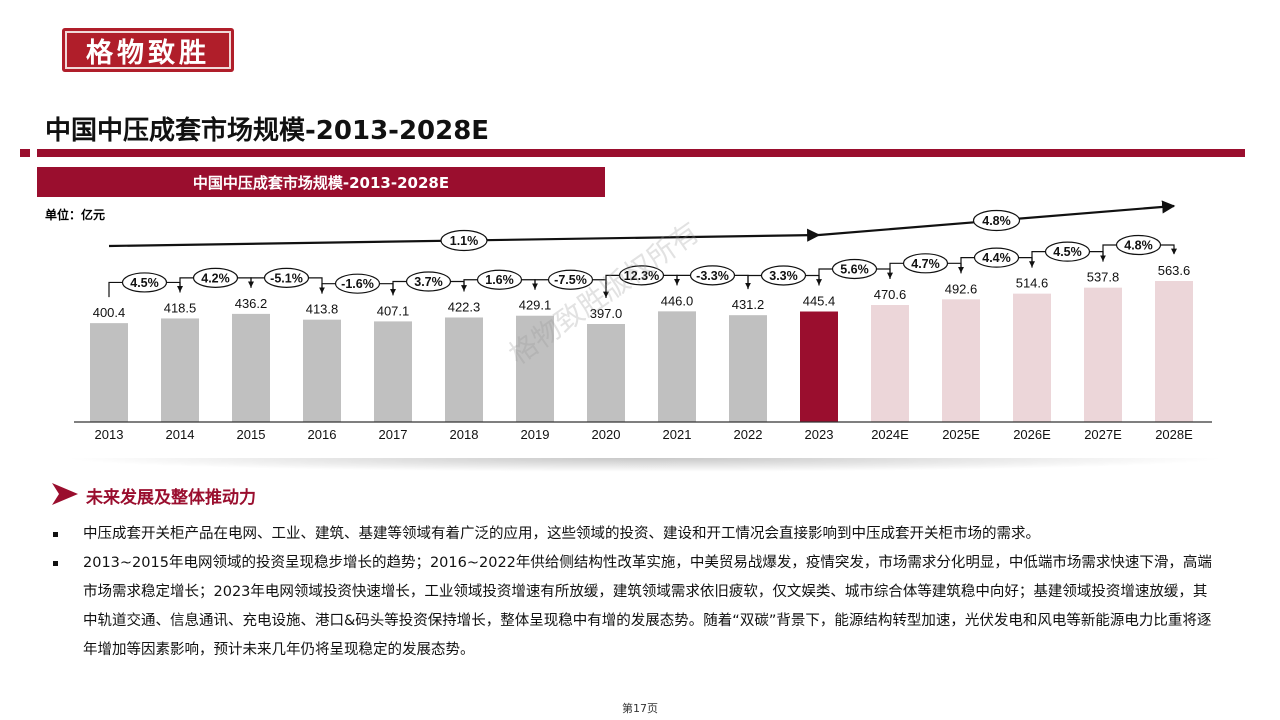 The height and width of the screenshot is (720, 1280). Describe the element at coordinates (171, 498) in the screenshot. I see `section-title: 未来发展及整体推动力` at that location.